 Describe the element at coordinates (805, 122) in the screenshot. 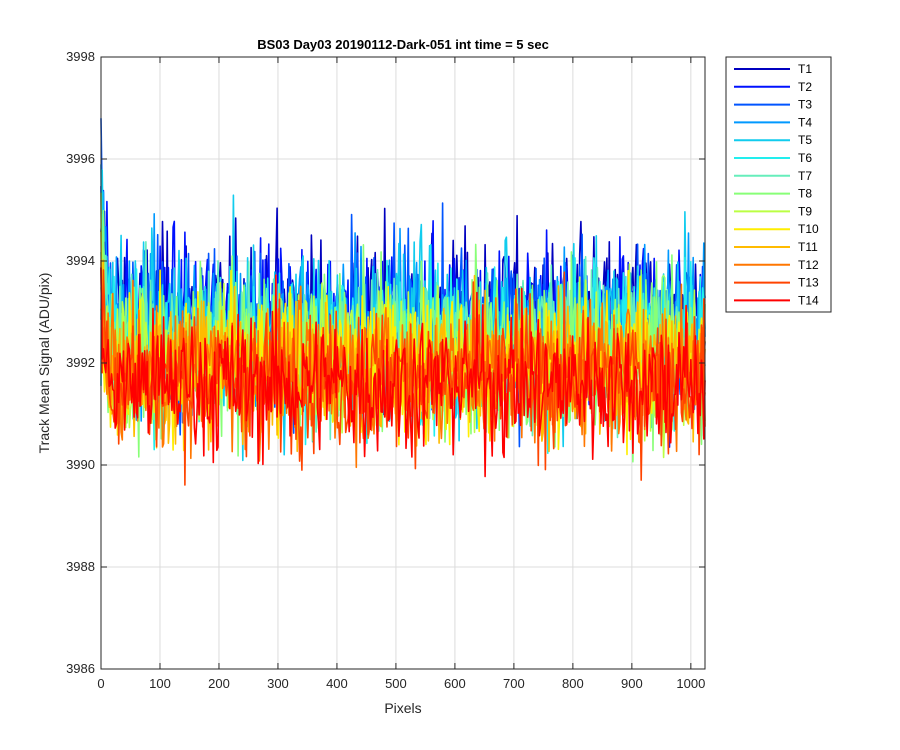

I see `legend-label-t4: T4` at that location.